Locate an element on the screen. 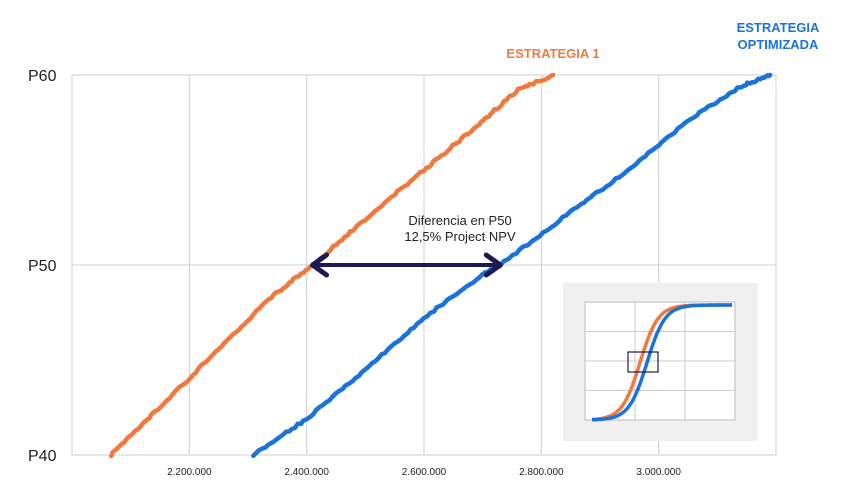  x-tick-label: 2.400.000 is located at coordinates (306, 472).